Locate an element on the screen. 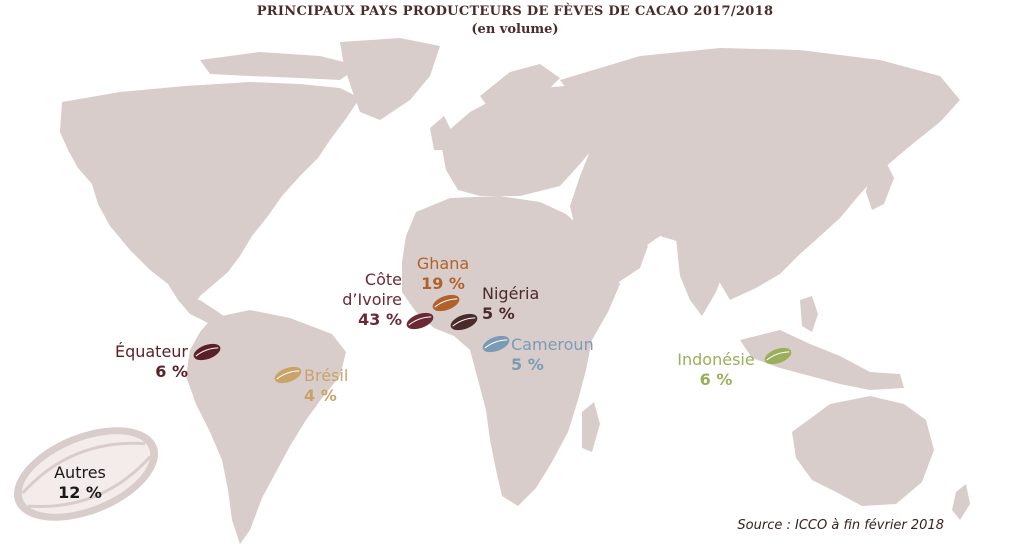  cocoa-pod-autres-icon is located at coordinates (86, 474).